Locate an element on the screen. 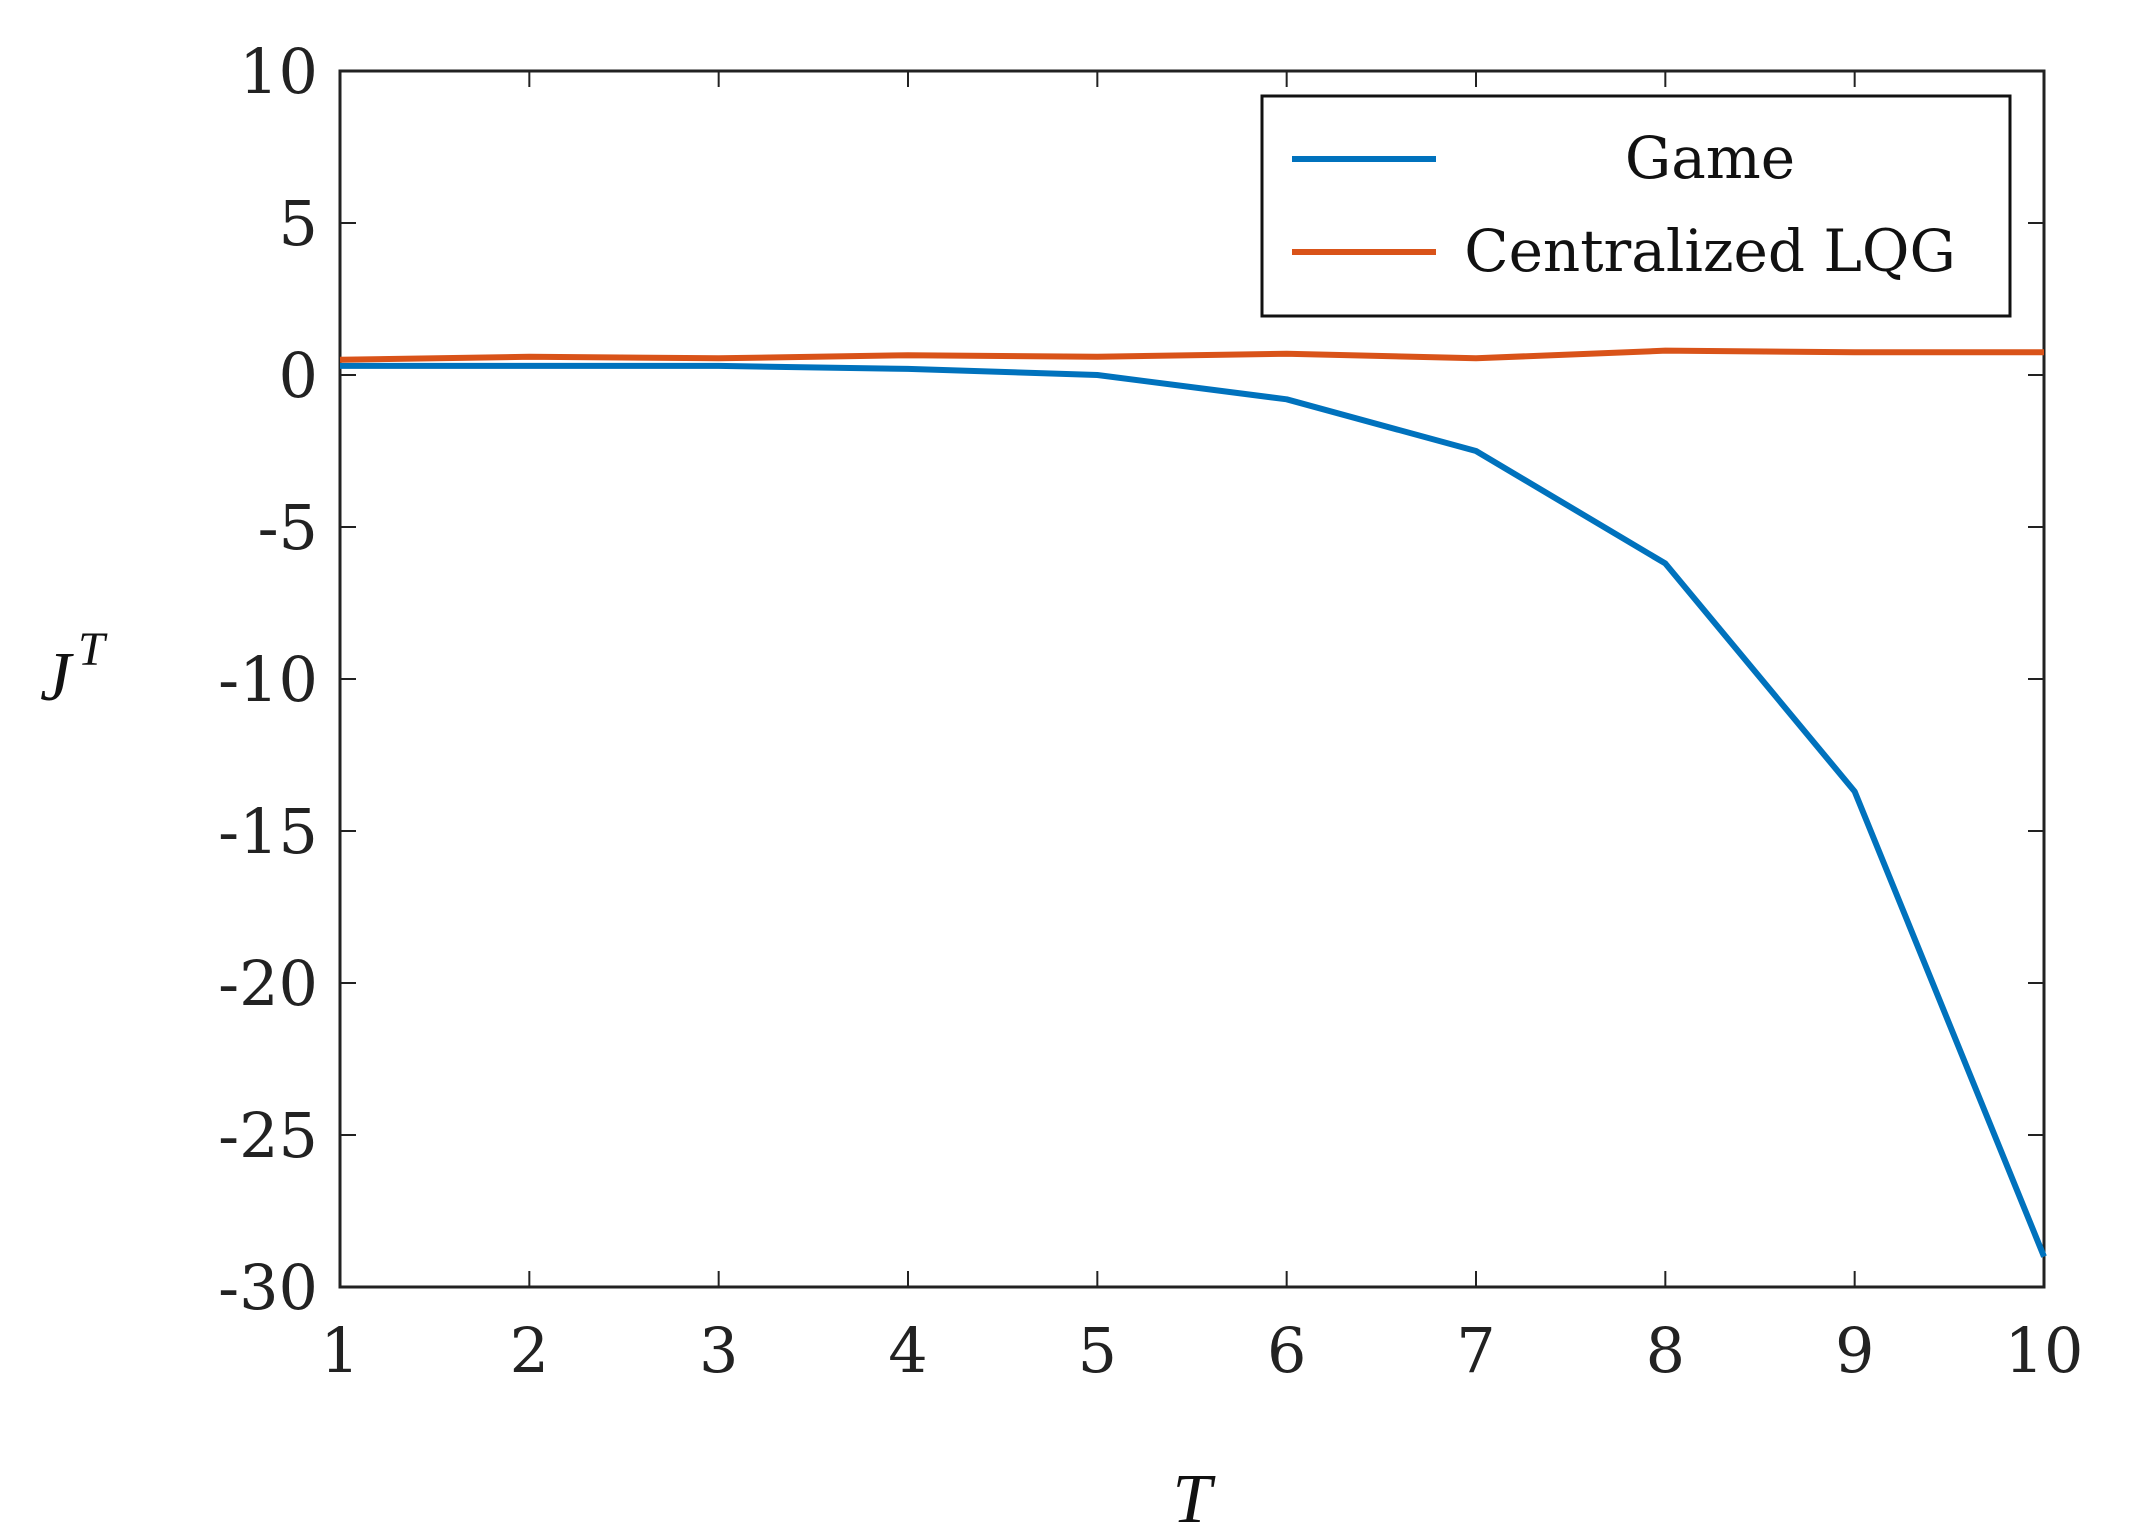  y-tick-label: -20 is located at coordinates (268, 983).